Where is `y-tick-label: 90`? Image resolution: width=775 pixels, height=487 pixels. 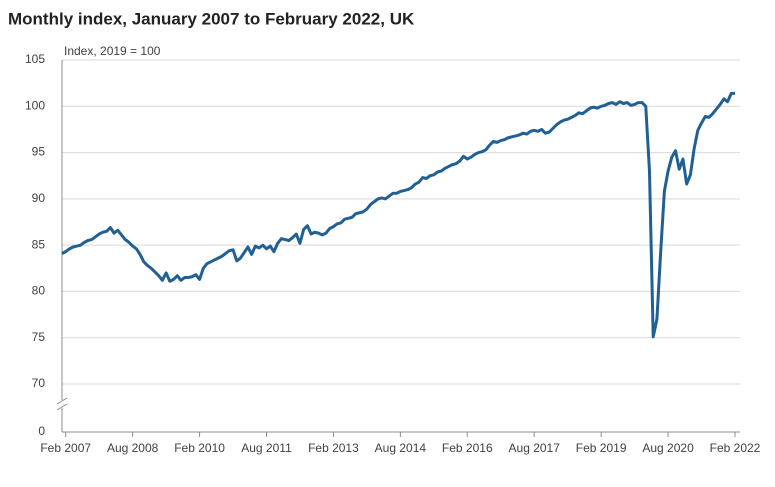
y-tick-label: 90 is located at coordinates (39, 198).